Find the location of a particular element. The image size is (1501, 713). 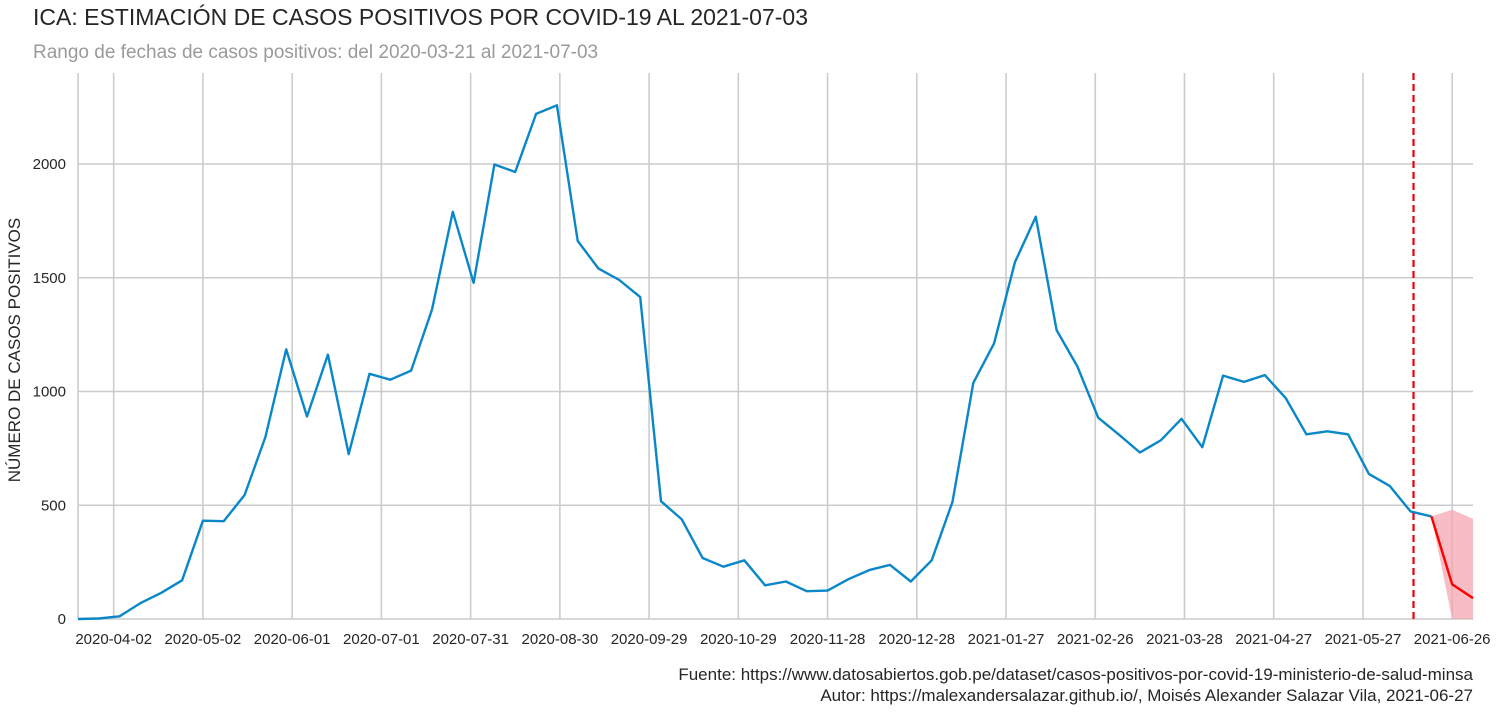

x-tick-label: 2021-04-27 is located at coordinates (1273, 639).